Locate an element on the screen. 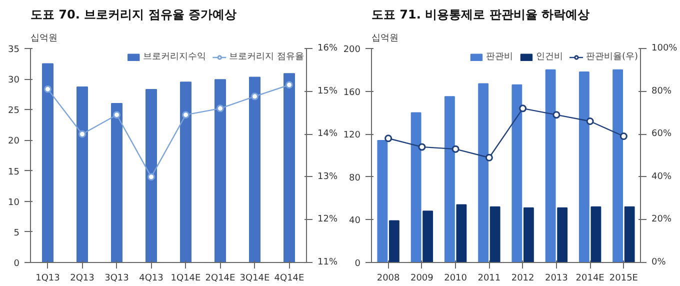 Image resolution: width=680 pixels, height=286 pixels. y-tick-label: 35 is located at coordinates (14, 50).